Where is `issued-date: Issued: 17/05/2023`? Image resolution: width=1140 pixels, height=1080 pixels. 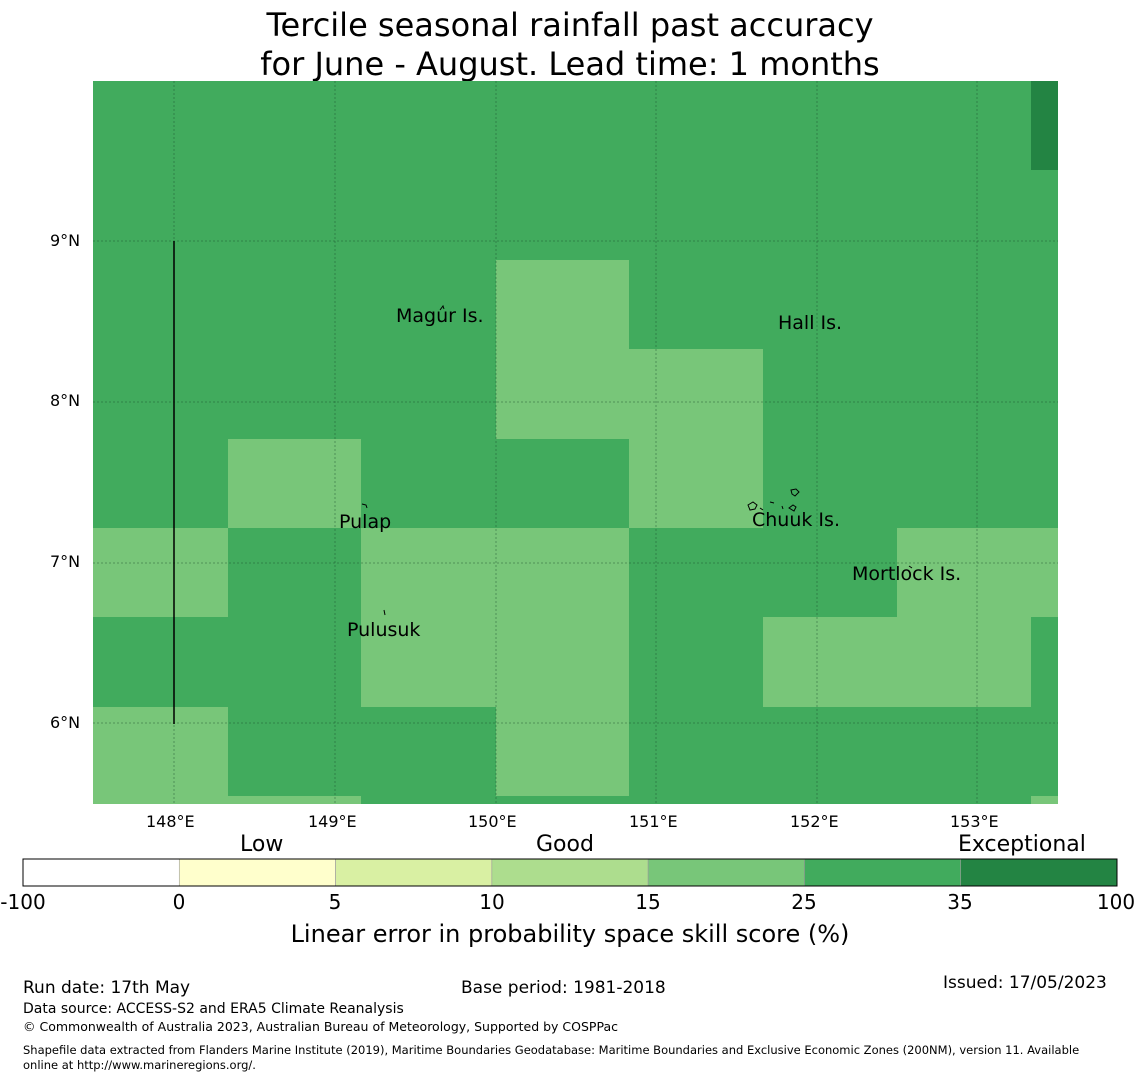 issued-date: Issued: 17/05/2023 is located at coordinates (1025, 983).